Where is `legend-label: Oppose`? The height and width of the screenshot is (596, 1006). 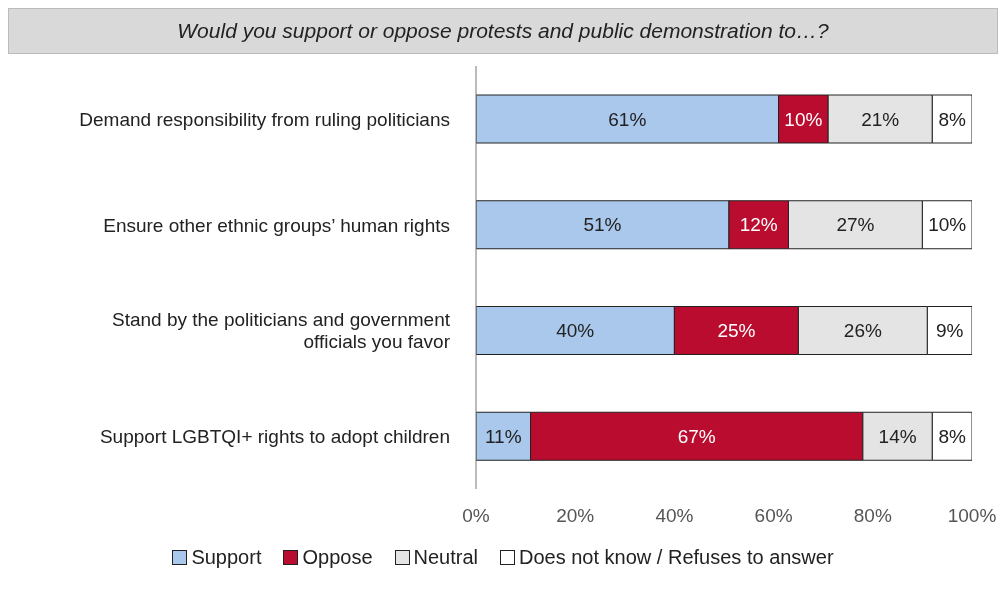
legend-label: Oppose is located at coordinates (337, 557).